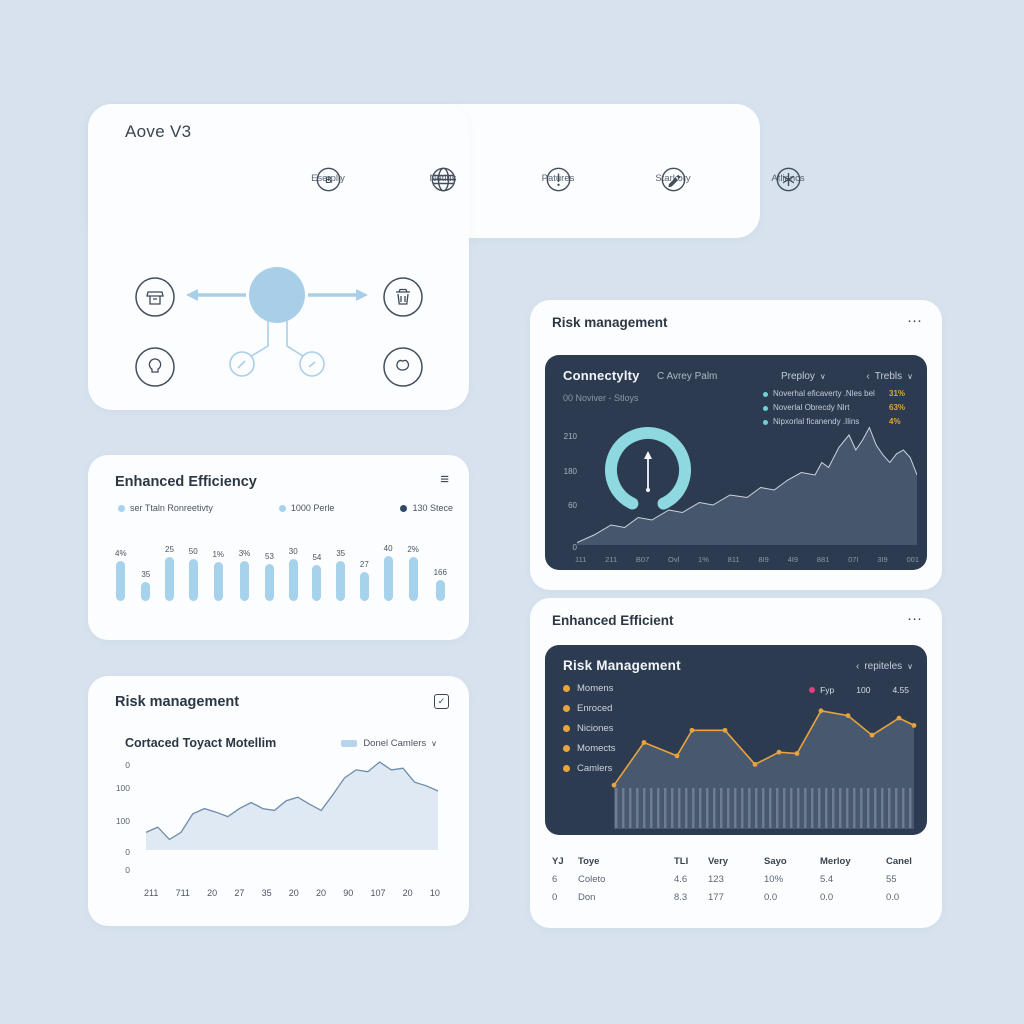  I want to click on panel-legend-item: Camlers, so click(589, 768).